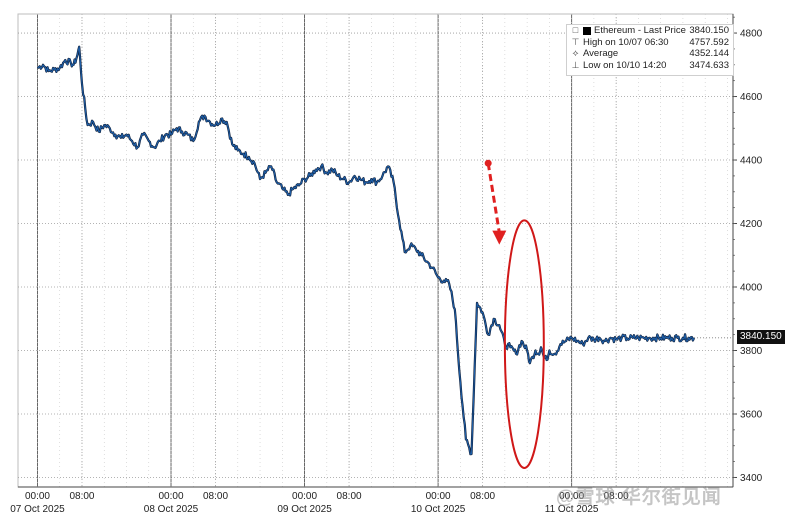 Image resolution: width=792 pixels, height=526 pixels. I want to click on legend-item-average: ⟡ Average 4352.144, so click(650, 54).